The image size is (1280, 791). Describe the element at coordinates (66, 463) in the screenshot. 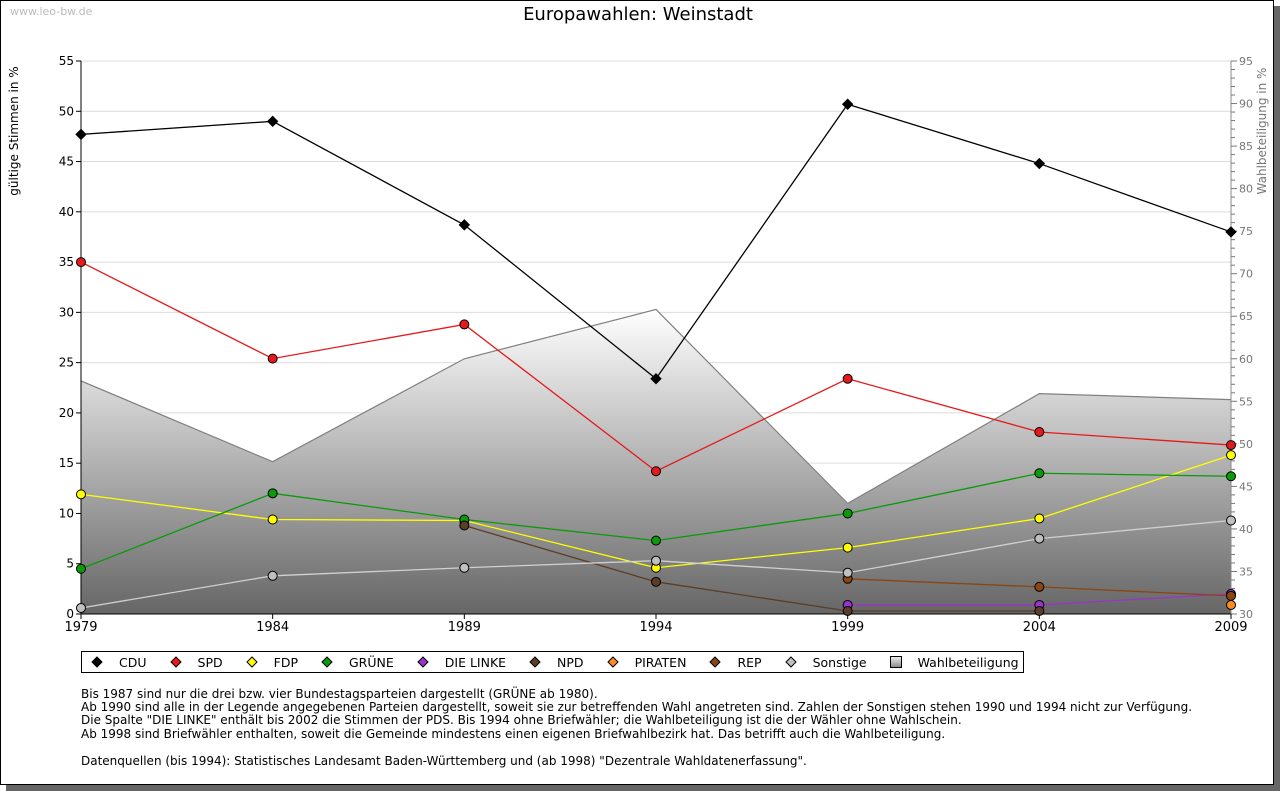

I see `y-tick-label: 15` at that location.